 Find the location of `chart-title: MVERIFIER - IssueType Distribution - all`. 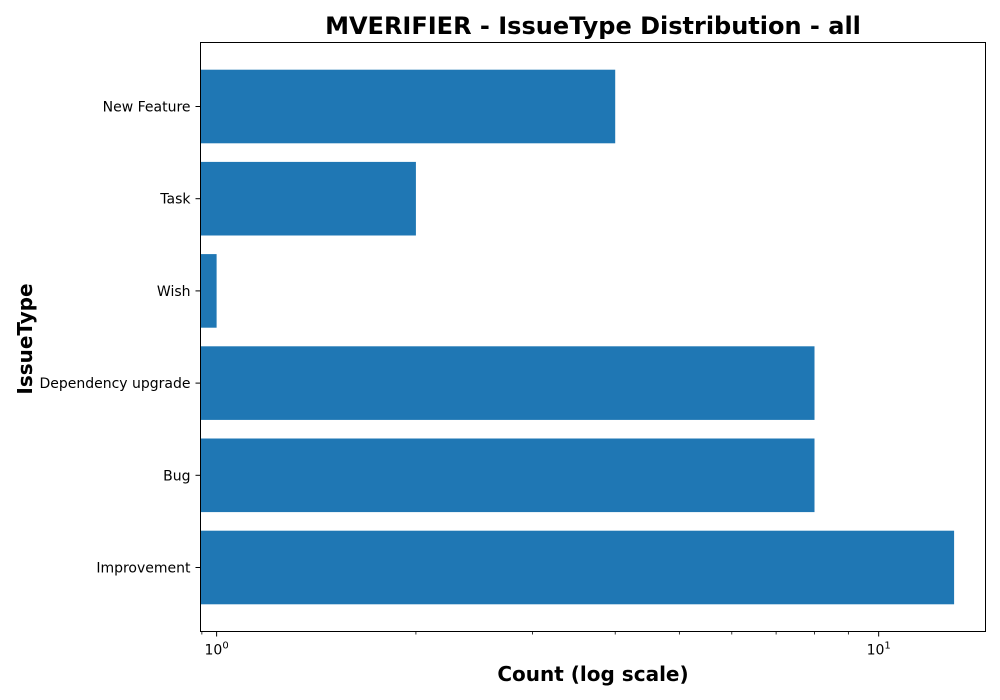

chart-title: MVERIFIER - IssueType Distribution - all is located at coordinates (593, 26).